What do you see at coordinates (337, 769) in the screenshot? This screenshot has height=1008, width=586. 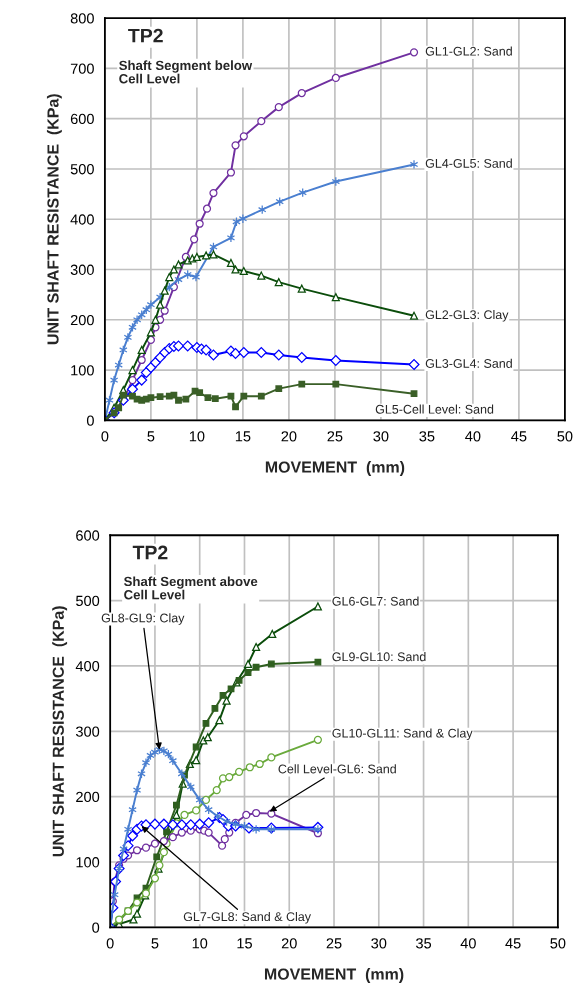 I see `annotation: Cell Level-GL6: Sand` at bounding box center [337, 769].